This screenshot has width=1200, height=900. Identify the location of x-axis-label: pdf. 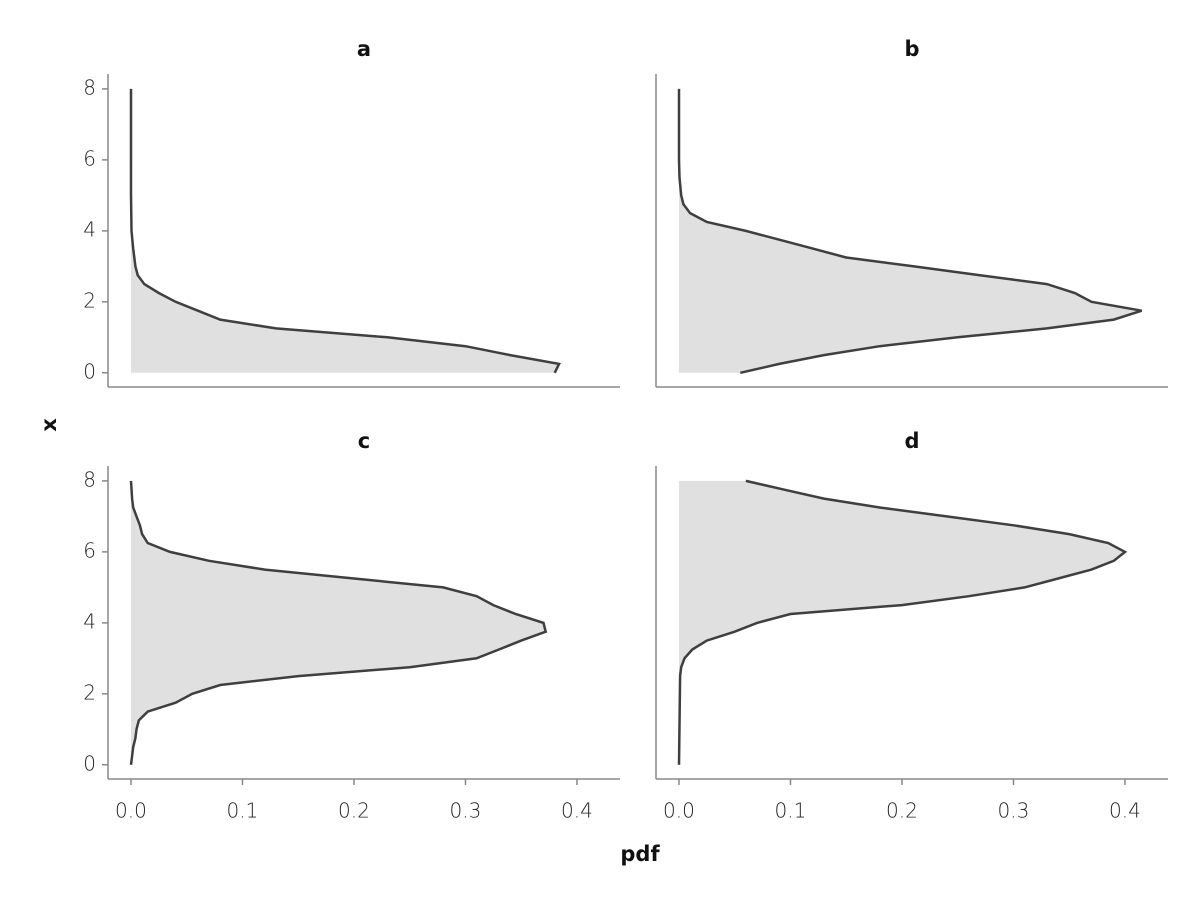
(640, 854).